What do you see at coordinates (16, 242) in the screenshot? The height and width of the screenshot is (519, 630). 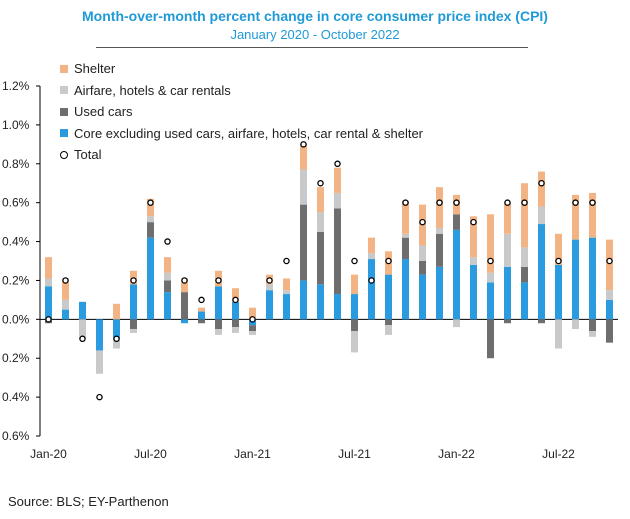 I see `y-tick-label: 0.4%` at bounding box center [16, 242].